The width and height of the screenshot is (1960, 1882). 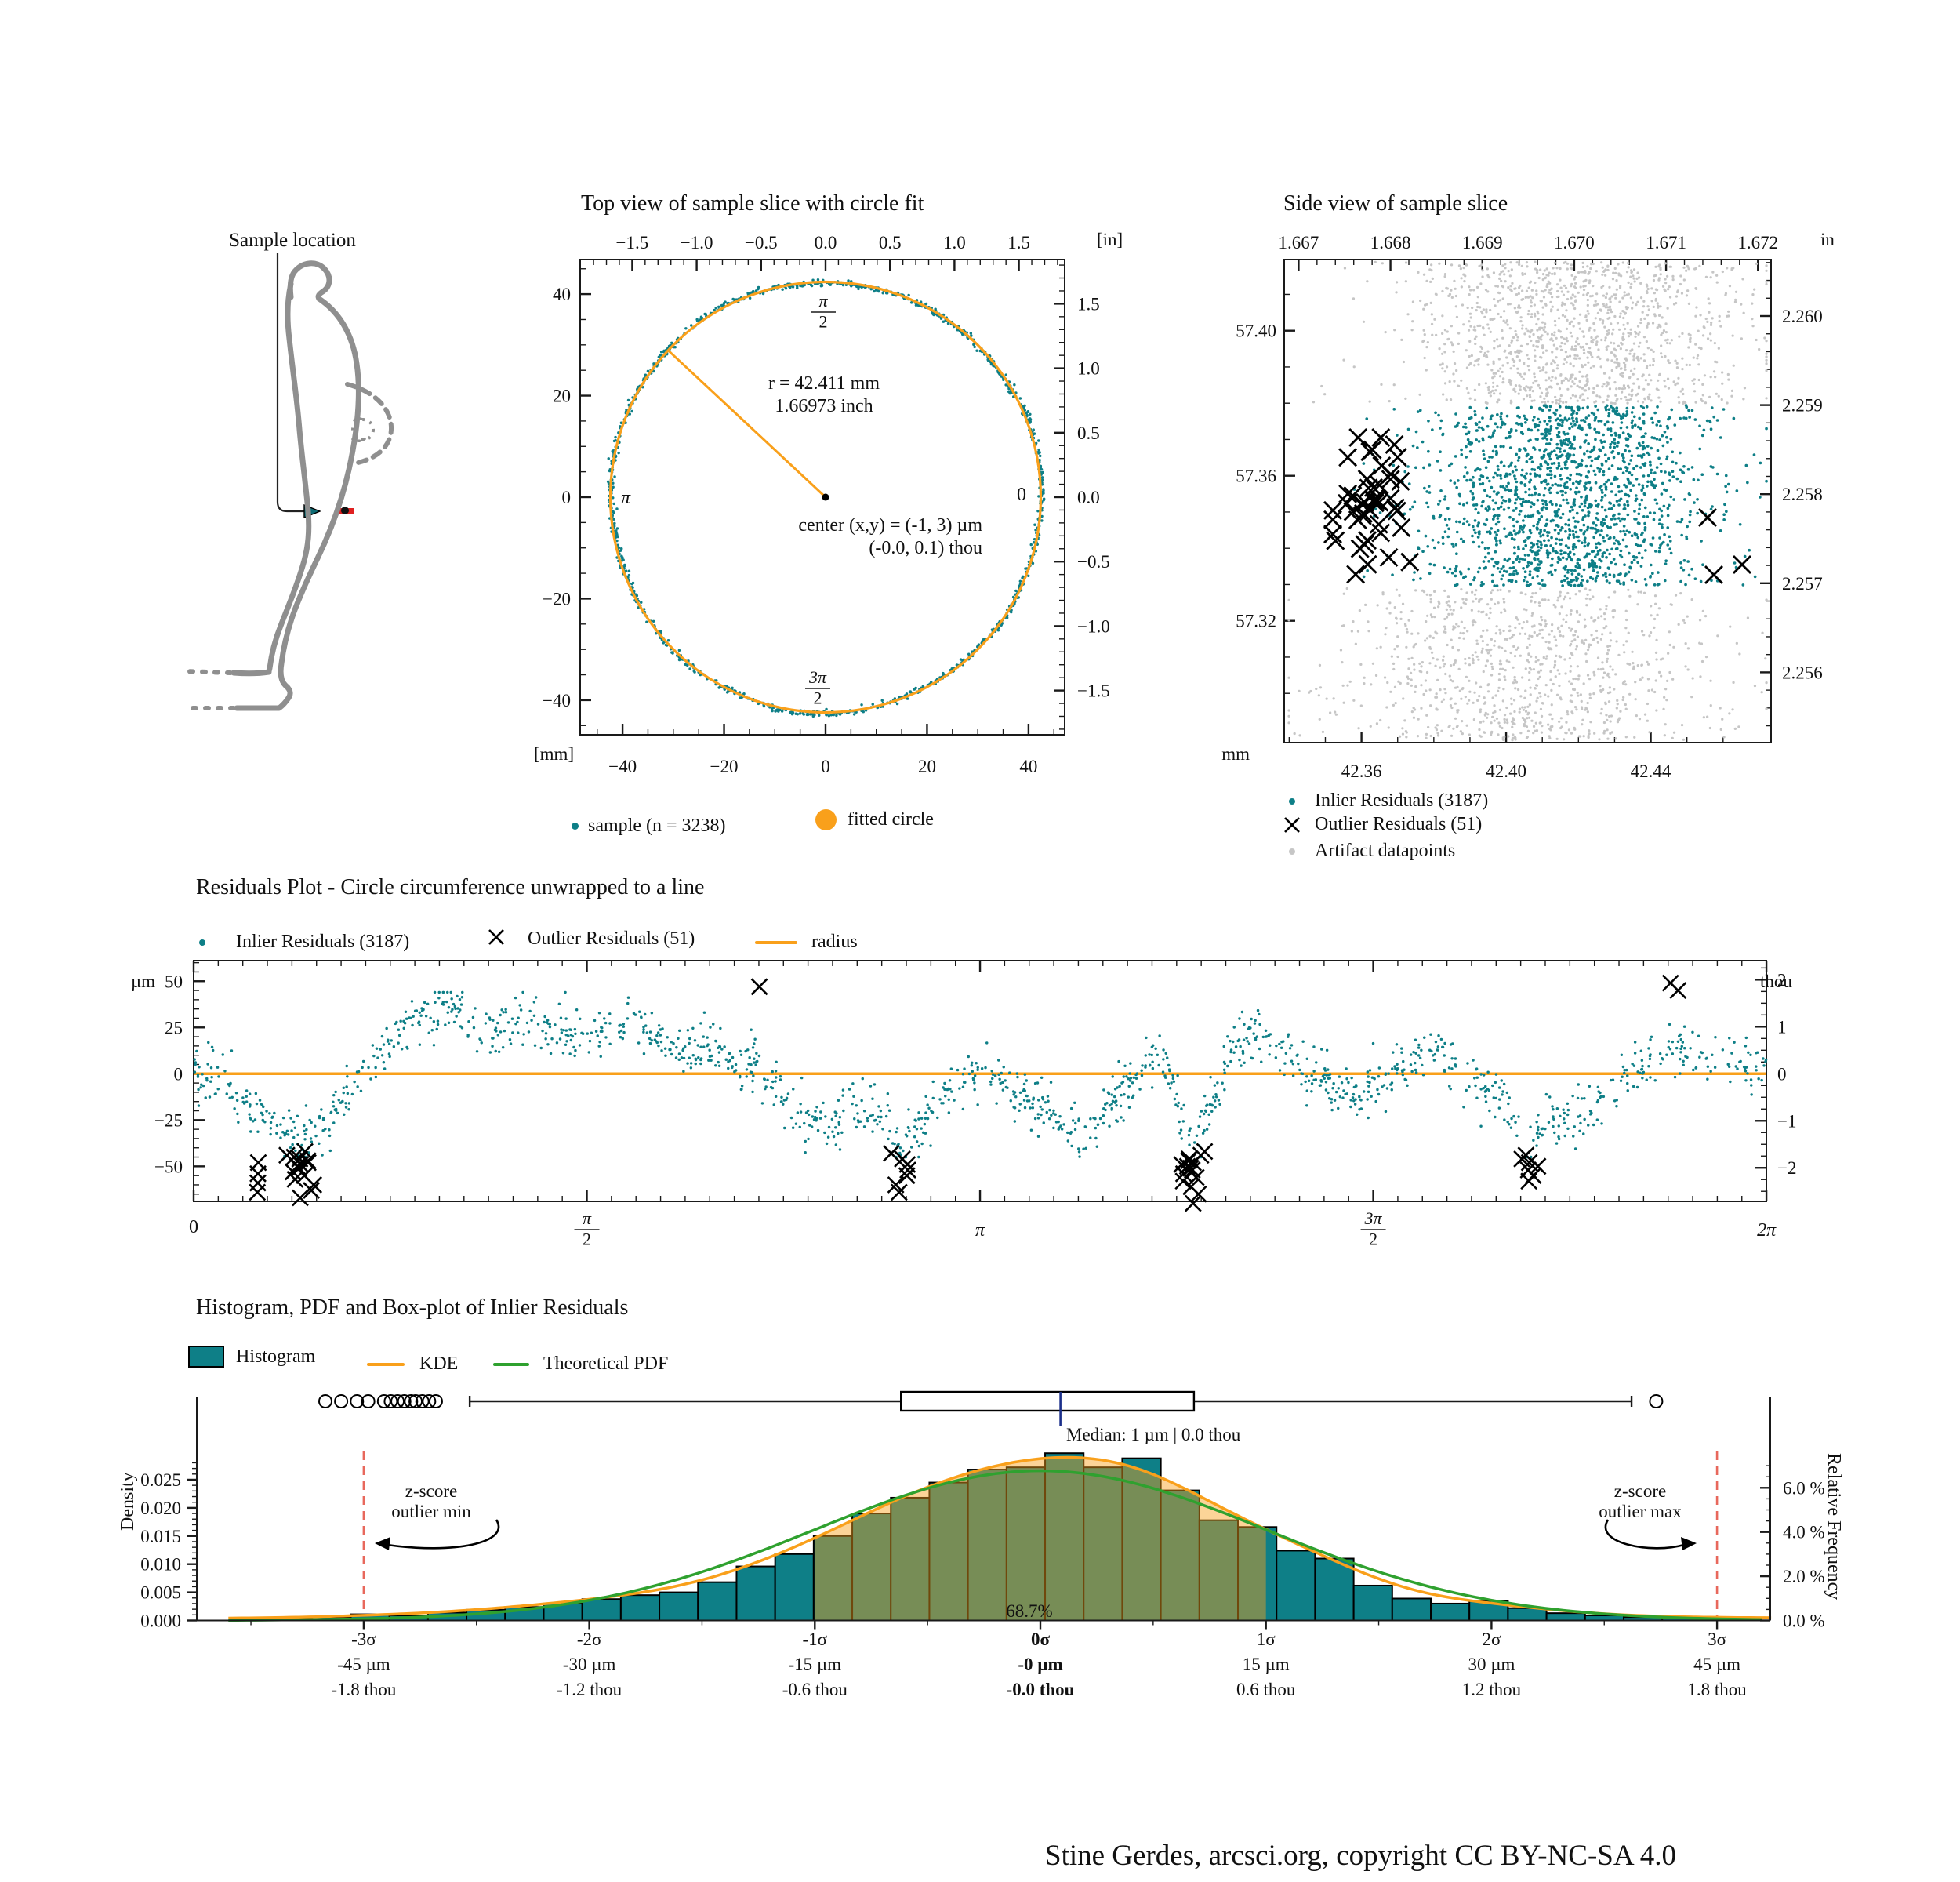 I want to click on svg-text: 57.32, so click(x=1256, y=621).